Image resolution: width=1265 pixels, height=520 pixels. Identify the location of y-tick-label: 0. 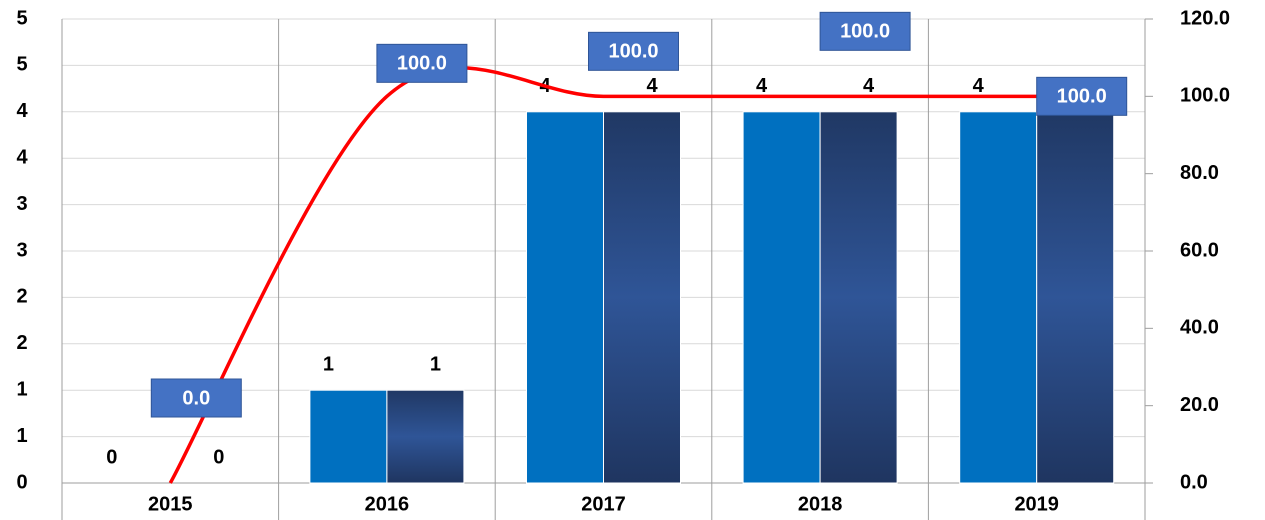
(21, 482).